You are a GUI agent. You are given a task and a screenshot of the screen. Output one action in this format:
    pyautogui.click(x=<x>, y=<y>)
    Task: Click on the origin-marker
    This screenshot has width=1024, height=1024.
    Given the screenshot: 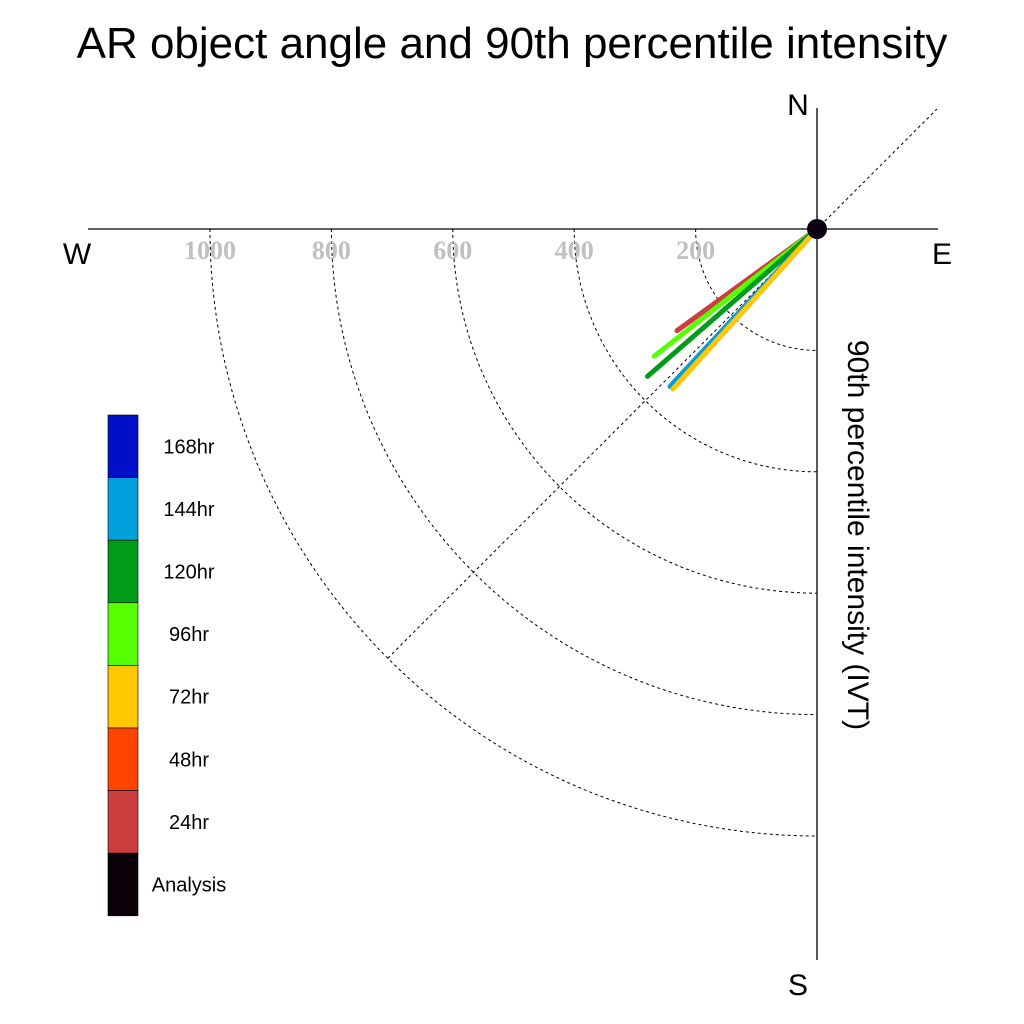 What is the action you would take?
    pyautogui.click(x=817, y=229)
    